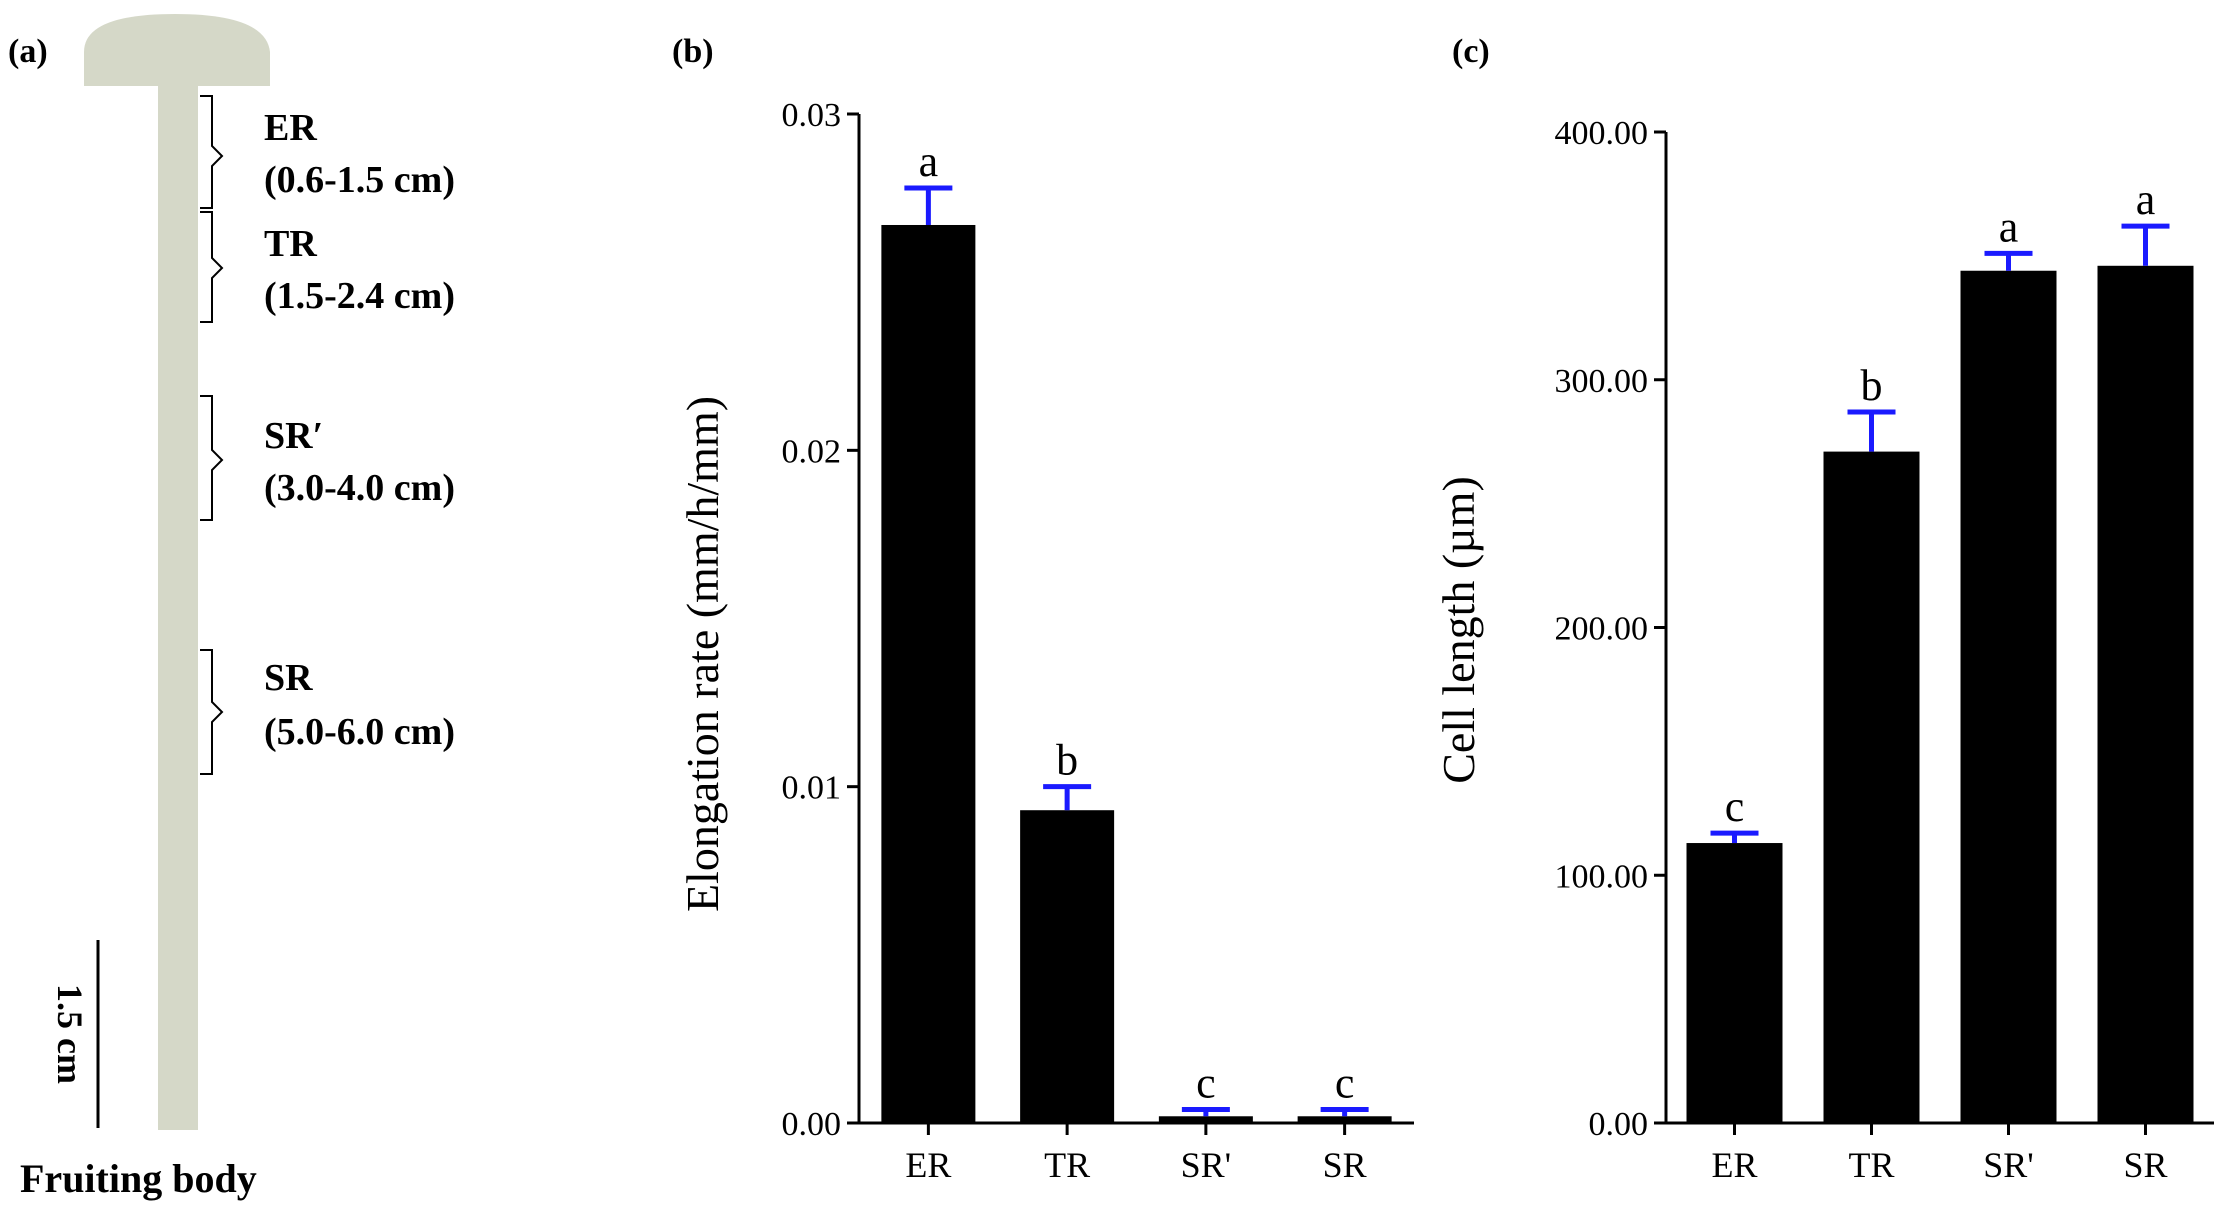 Image resolution: width=2226 pixels, height=1214 pixels. What do you see at coordinates (212, 267) in the screenshot?
I see `brace-tr` at bounding box center [212, 267].